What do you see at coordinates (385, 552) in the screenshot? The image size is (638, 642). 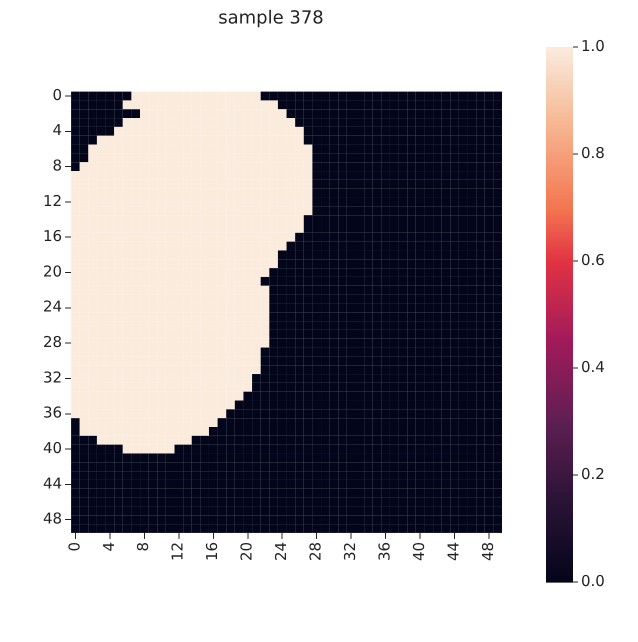 I see `x-tick-label: 36` at bounding box center [385, 552].